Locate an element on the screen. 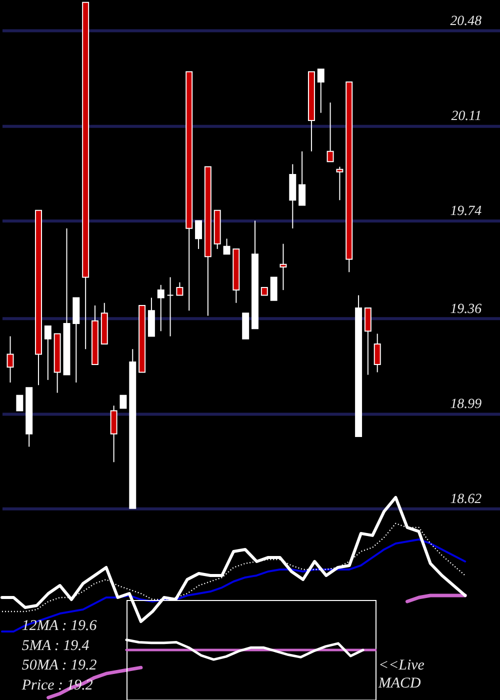  annotation: MACD is located at coordinates (399, 684).